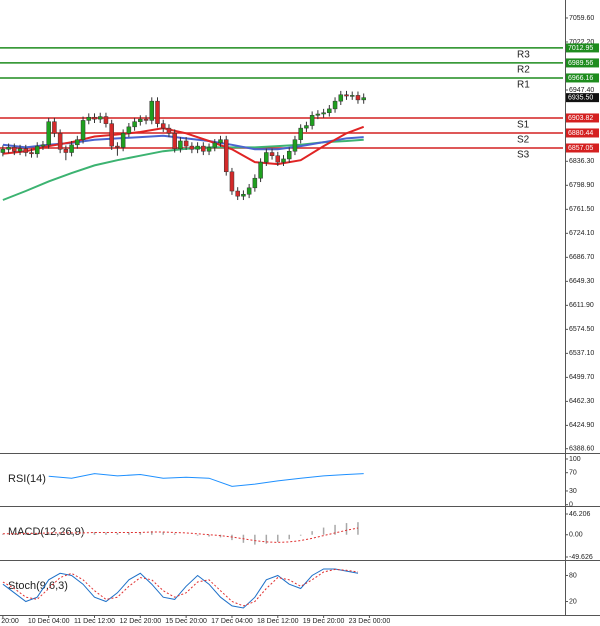 The image size is (600, 626). Describe the element at coordinates (49, 621) in the screenshot. I see `x-tick-label: 10 Dec 04:00` at that location.